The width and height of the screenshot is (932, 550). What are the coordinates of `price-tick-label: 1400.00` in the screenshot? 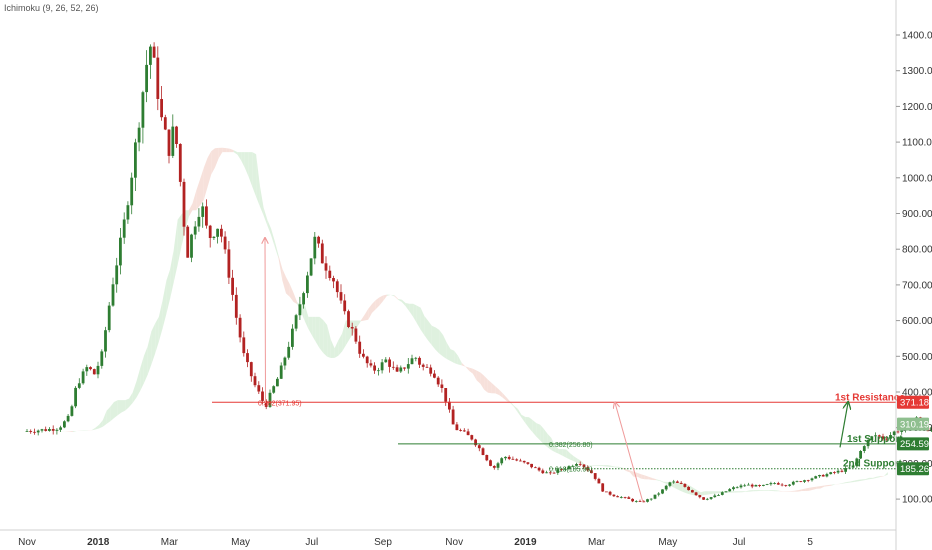 It's located at (917, 36).